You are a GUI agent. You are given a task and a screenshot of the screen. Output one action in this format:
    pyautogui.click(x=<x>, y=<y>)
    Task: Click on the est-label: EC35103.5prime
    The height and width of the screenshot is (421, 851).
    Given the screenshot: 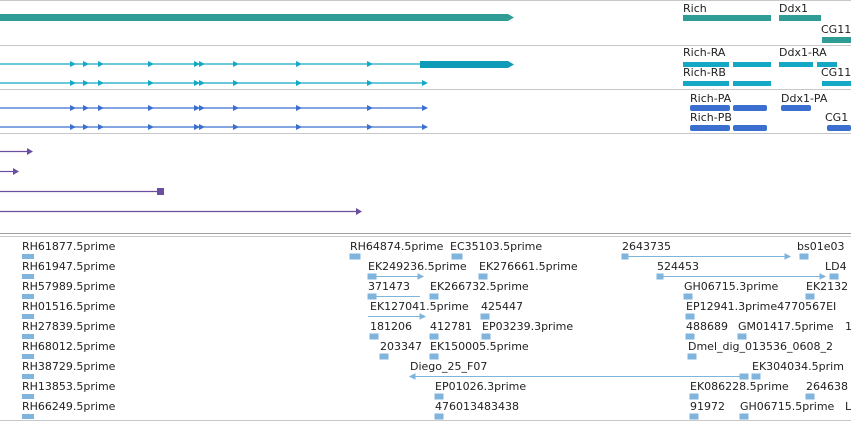 What is the action you would take?
    pyautogui.click(x=496, y=246)
    